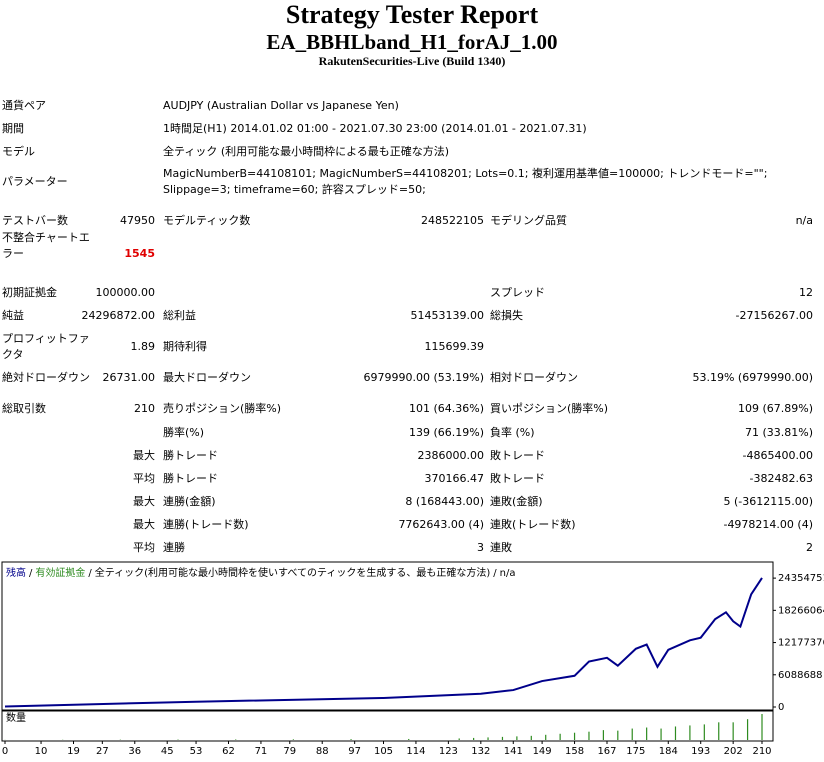 Image resolution: width=824 pixels, height=762 pixels. What do you see at coordinates (415, 751) in the screenshot?
I see `x-tick-label: 114` at bounding box center [415, 751].